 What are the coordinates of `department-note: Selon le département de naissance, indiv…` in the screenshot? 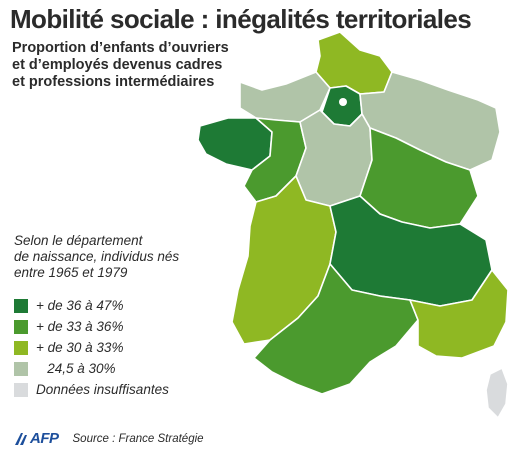 It's located at (109, 257).